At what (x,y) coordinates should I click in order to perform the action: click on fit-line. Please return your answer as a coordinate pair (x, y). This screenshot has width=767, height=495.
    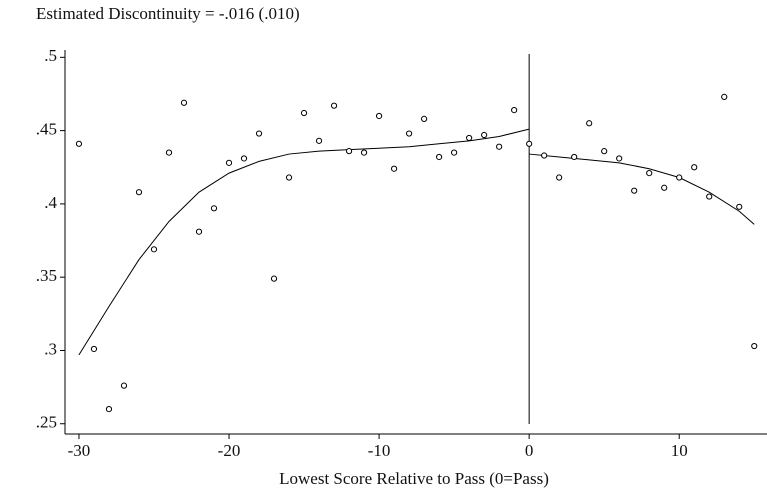
    Looking at the image, I should click on (642, 189).